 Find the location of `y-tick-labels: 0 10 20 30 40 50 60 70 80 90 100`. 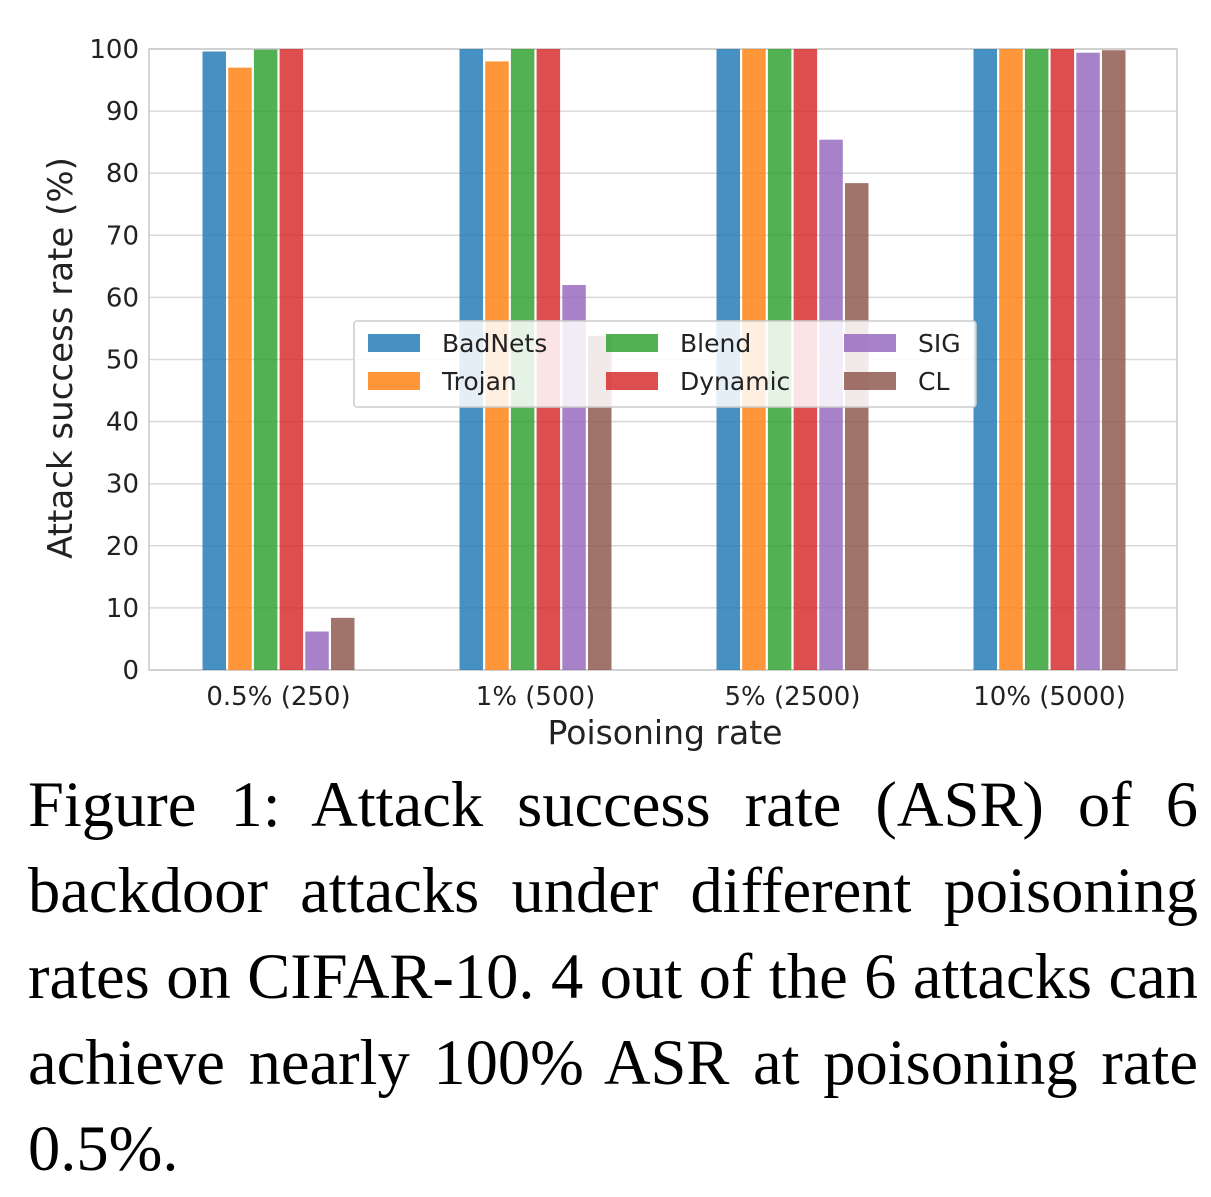

y-tick-labels: 0 10 20 30 40 50 60 70 80 90 100 is located at coordinates (114, 360).